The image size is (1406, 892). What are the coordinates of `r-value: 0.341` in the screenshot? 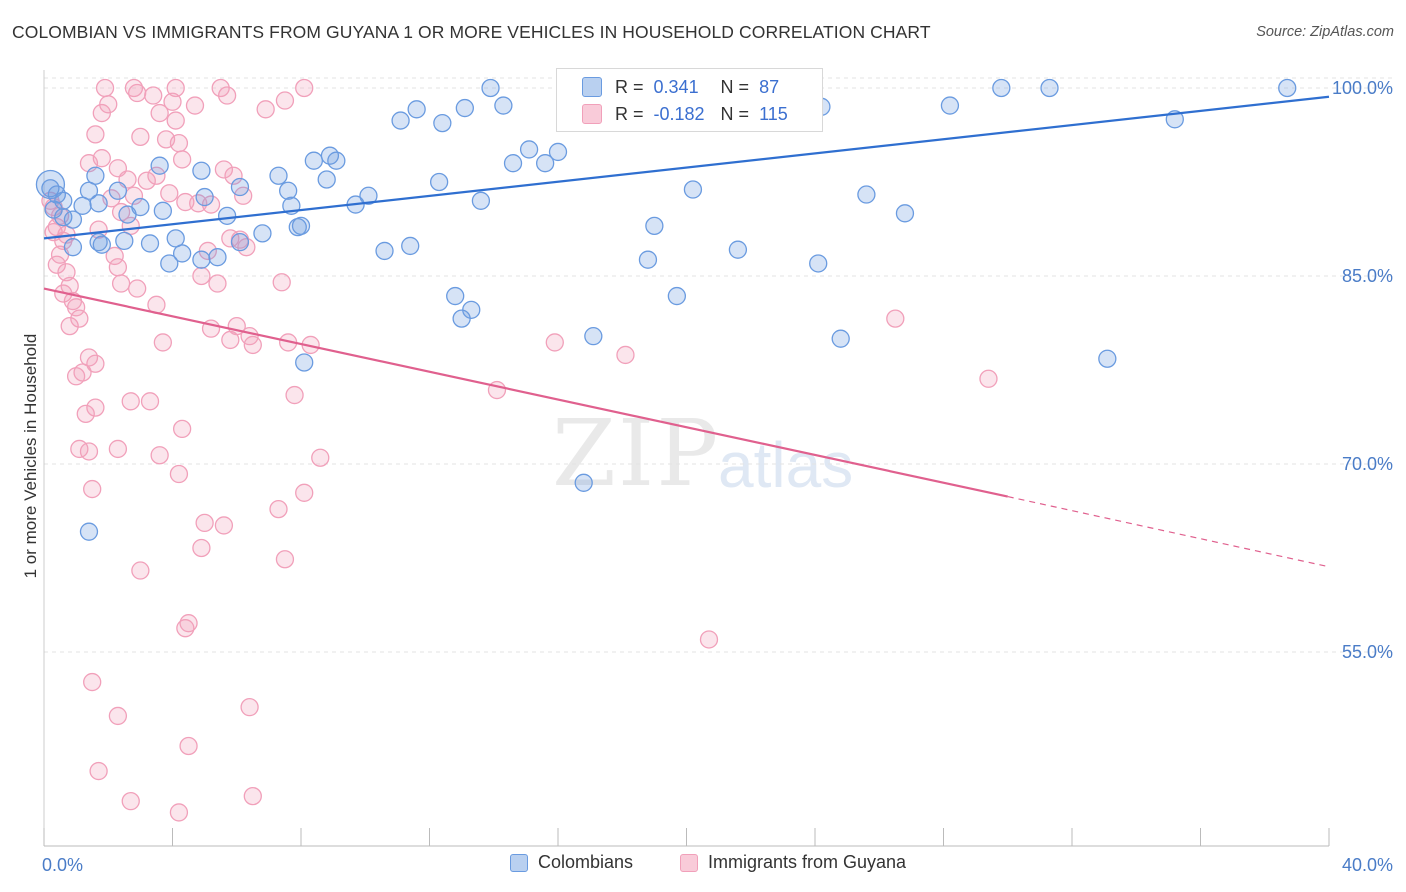 It's located at (676, 86).